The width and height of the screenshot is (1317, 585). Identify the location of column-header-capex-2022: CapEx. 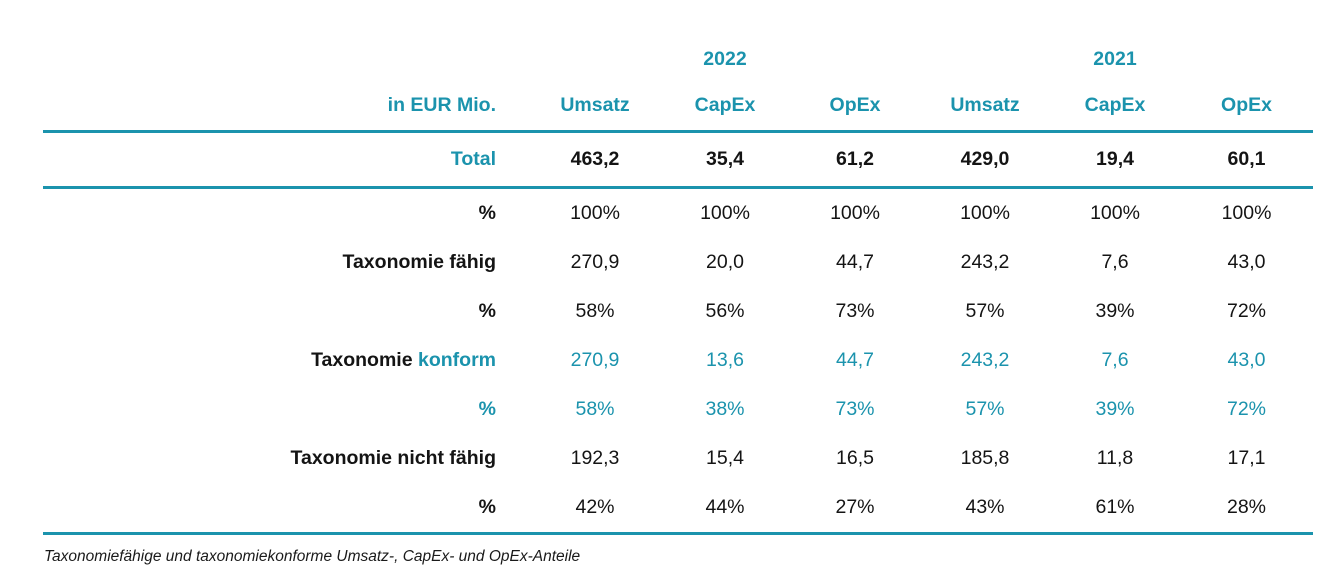
(725, 106).